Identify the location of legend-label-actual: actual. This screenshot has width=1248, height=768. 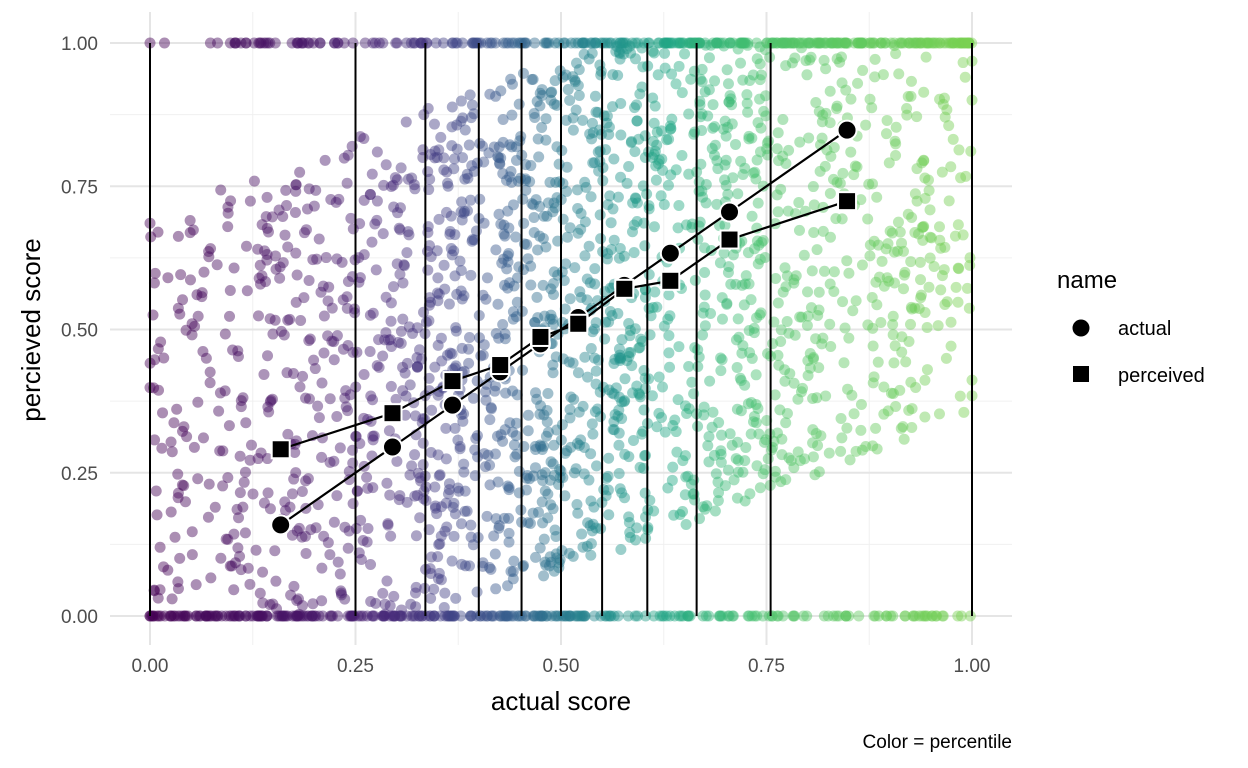
(1144, 329).